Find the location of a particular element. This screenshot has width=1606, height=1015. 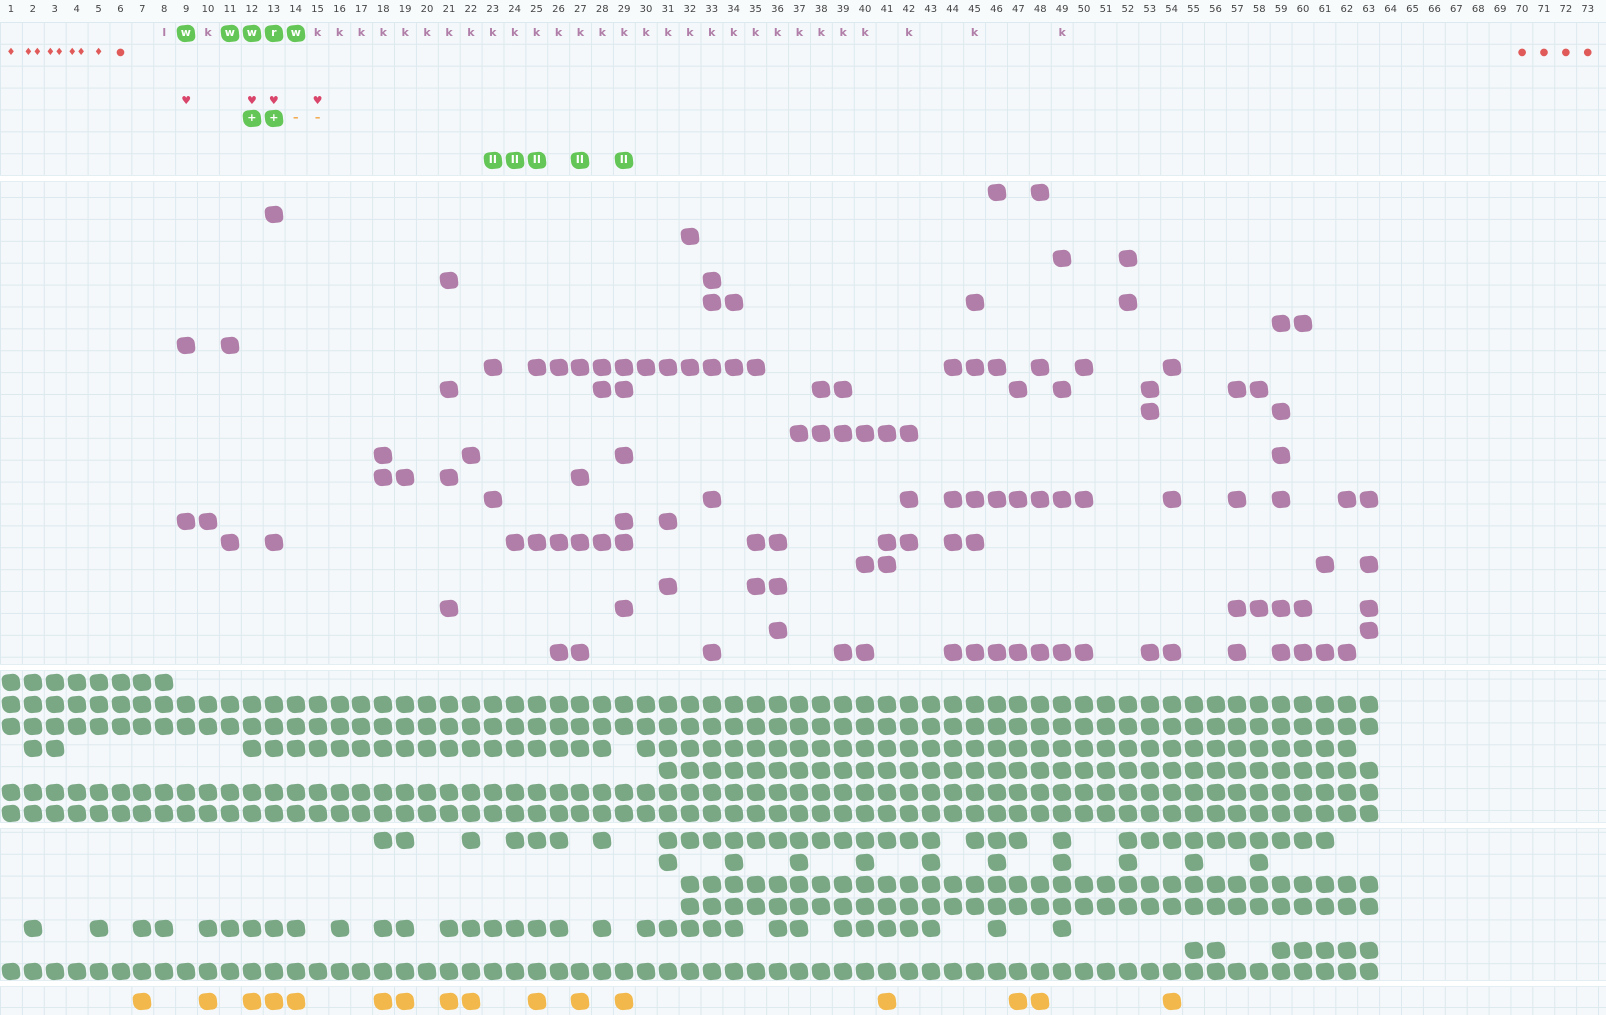

column-header-17: 17 is located at coordinates (361, 9).